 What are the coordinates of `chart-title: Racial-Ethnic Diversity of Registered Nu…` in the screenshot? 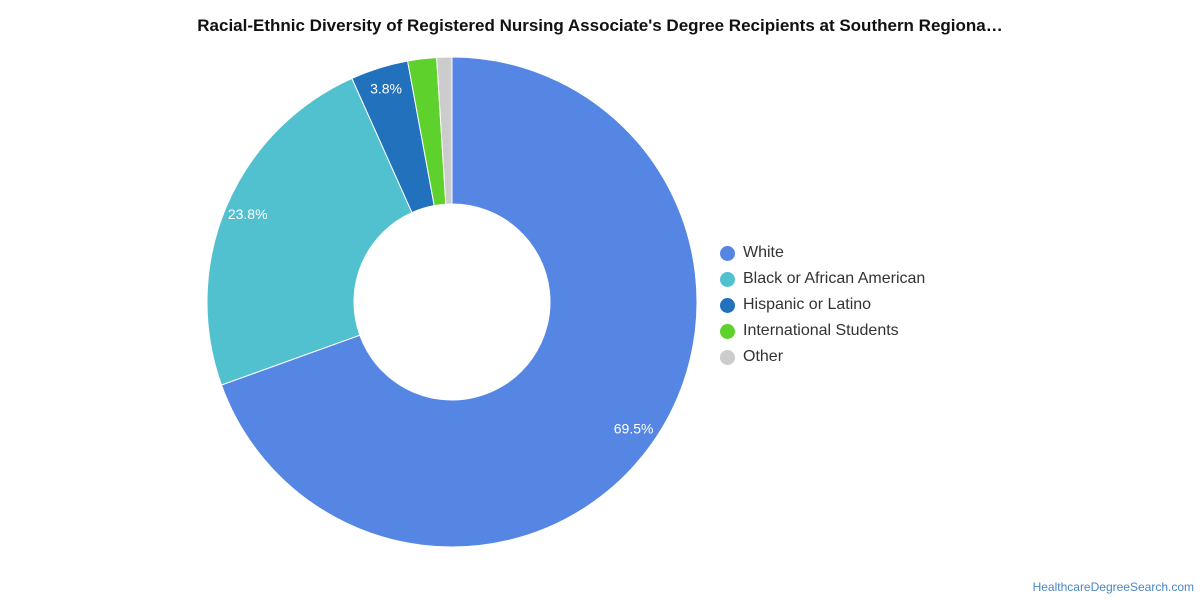 It's located at (600, 25).